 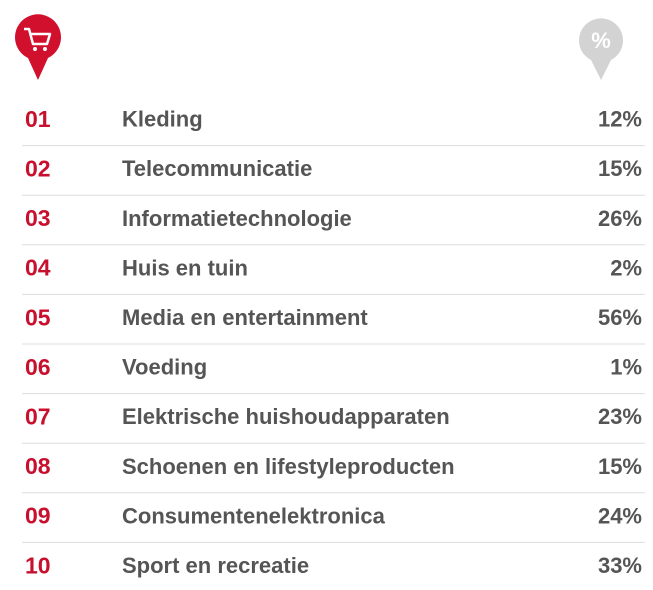 I want to click on rank: 07, so click(x=38, y=416).